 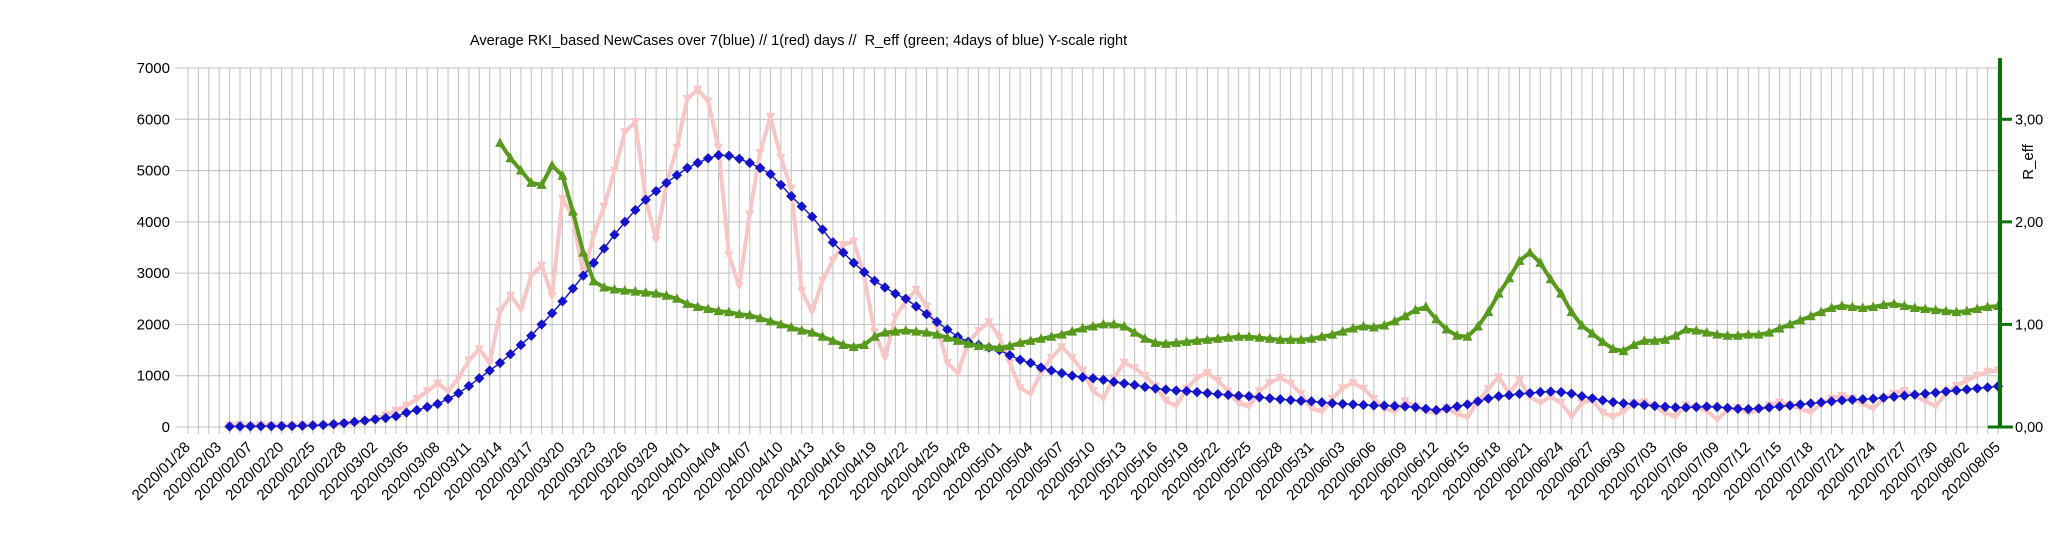 I want to click on y-left-tick-label: 7000, so click(x=153, y=68).